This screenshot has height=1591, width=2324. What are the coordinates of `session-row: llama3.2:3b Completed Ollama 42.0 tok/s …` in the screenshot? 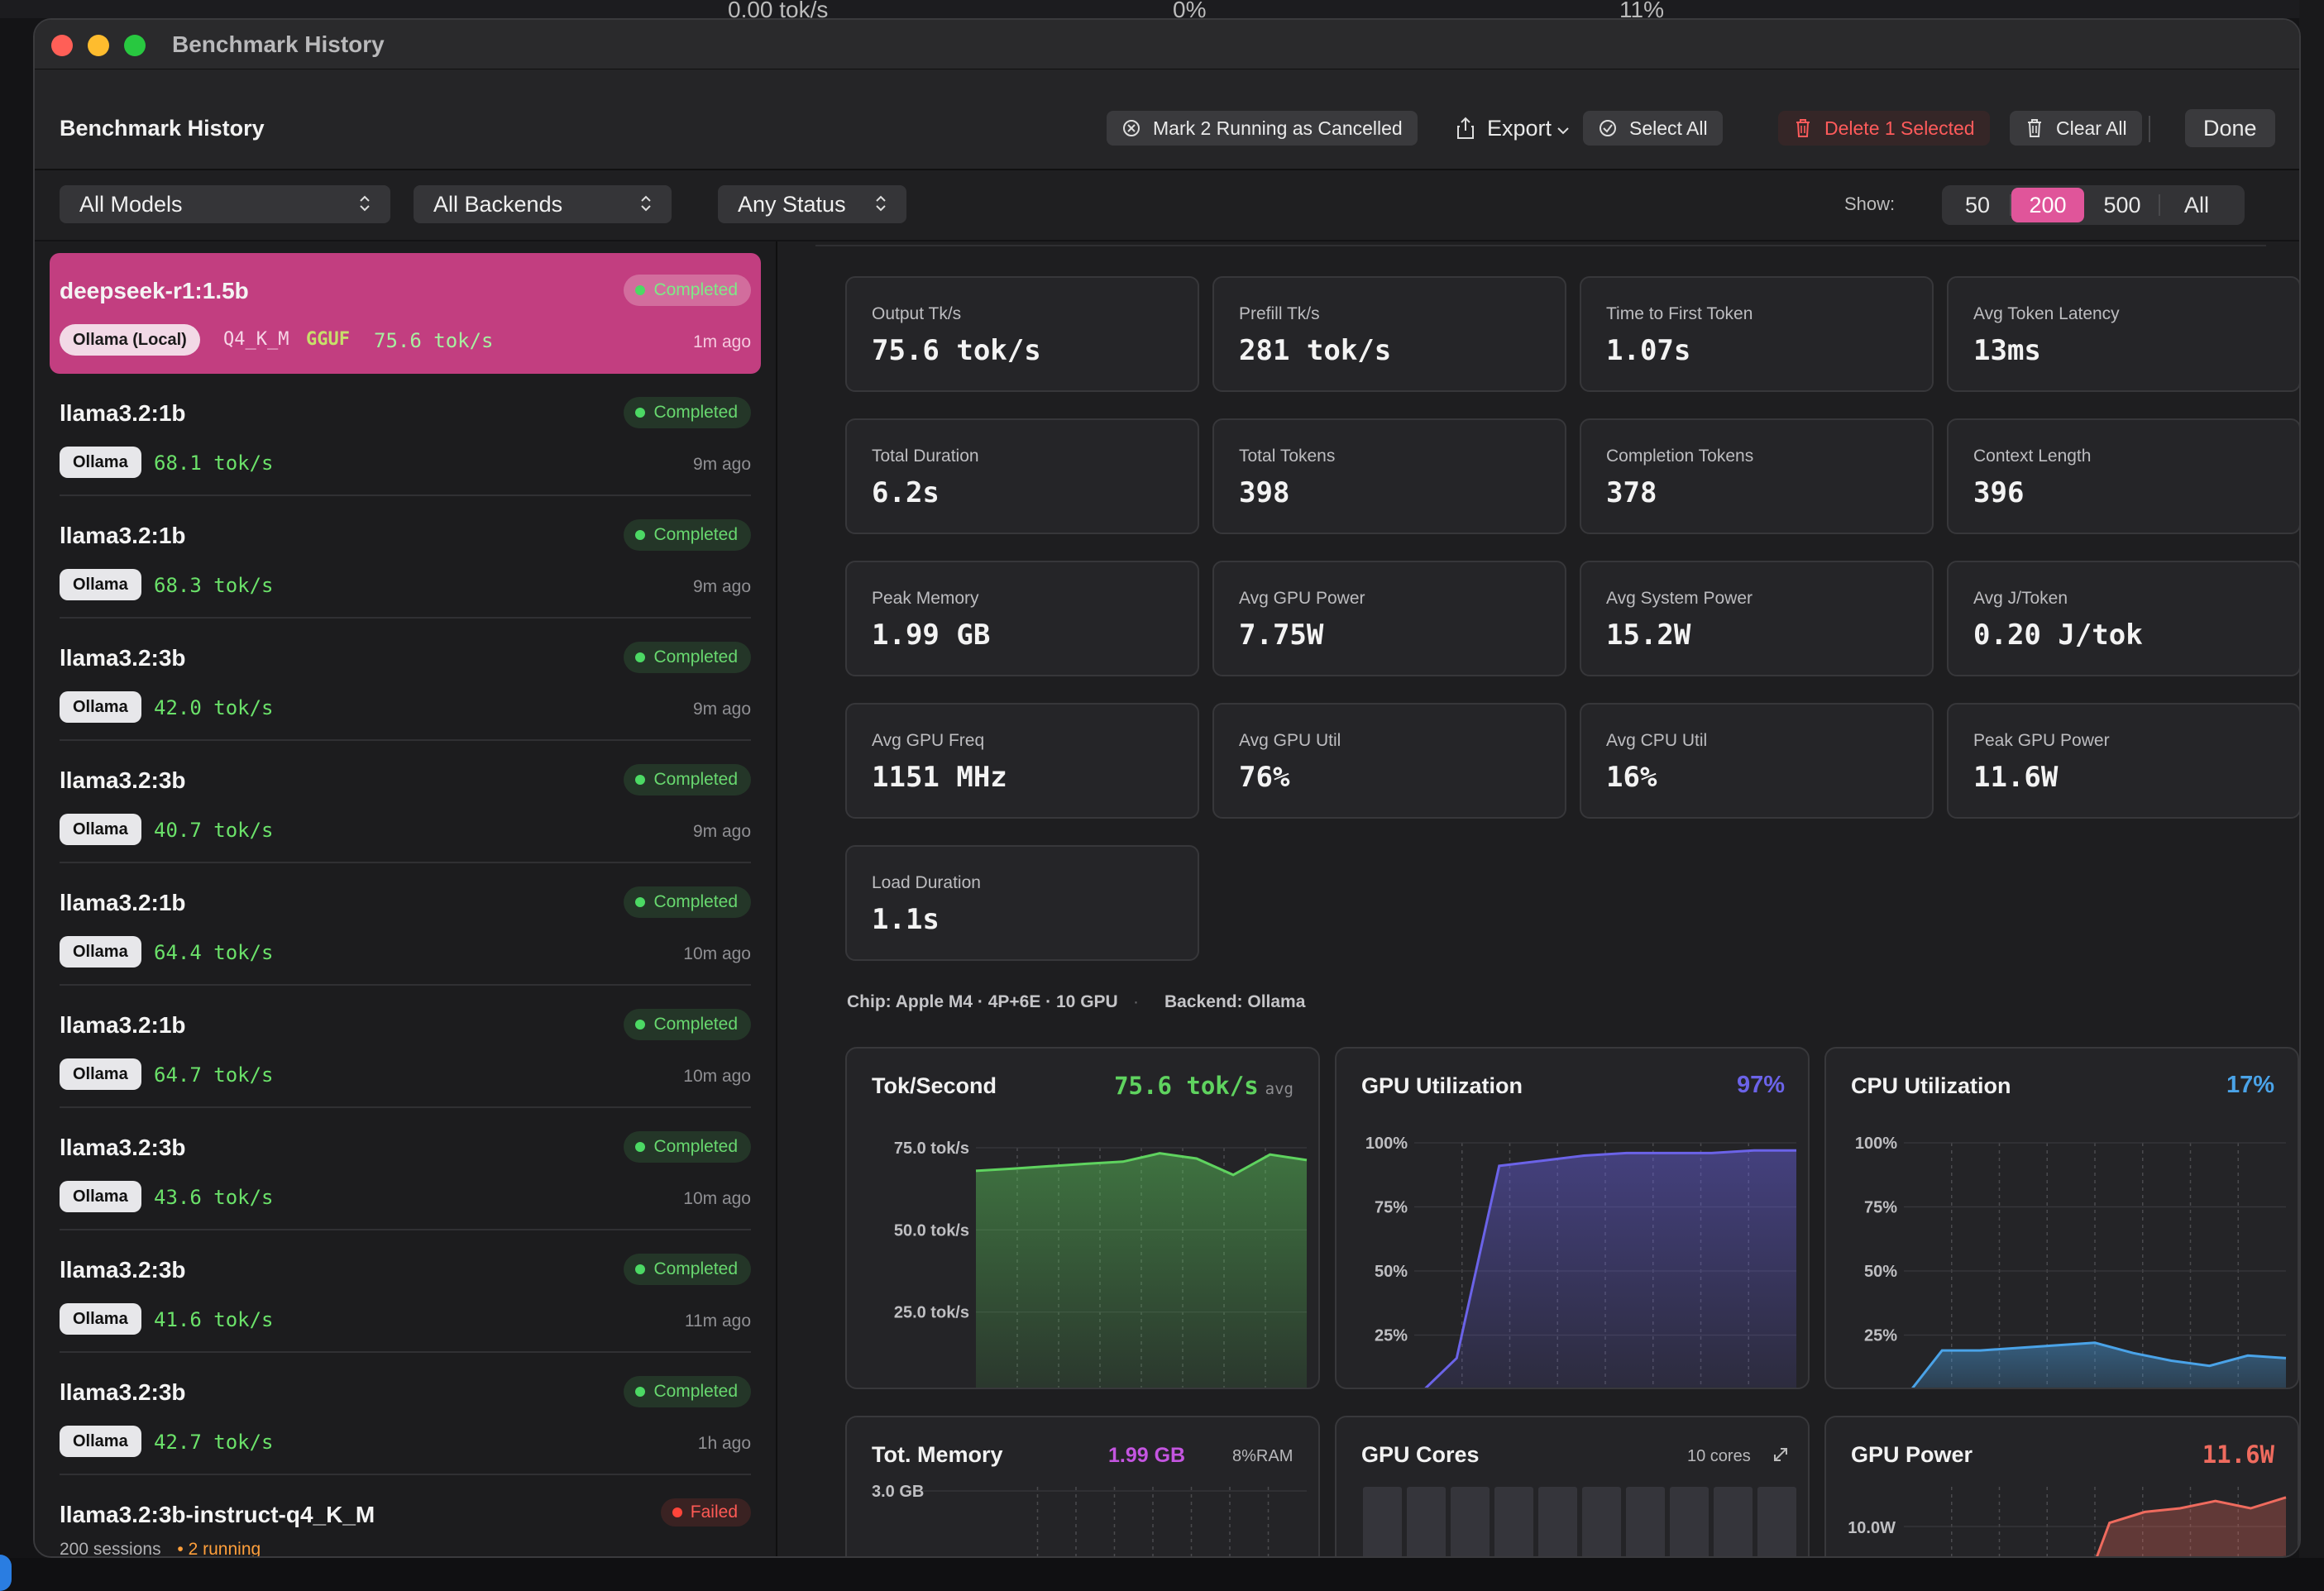 It's located at (405, 680).